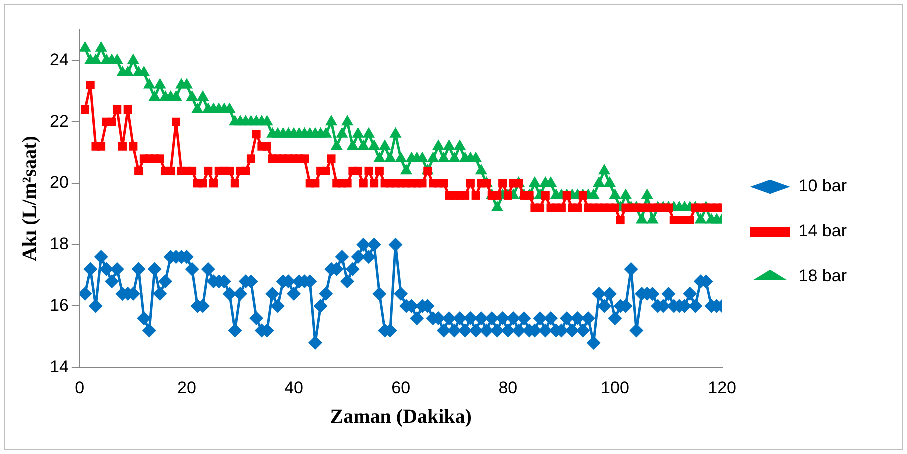 The height and width of the screenshot is (454, 907). I want to click on y-tick-label: 14, so click(59, 366).